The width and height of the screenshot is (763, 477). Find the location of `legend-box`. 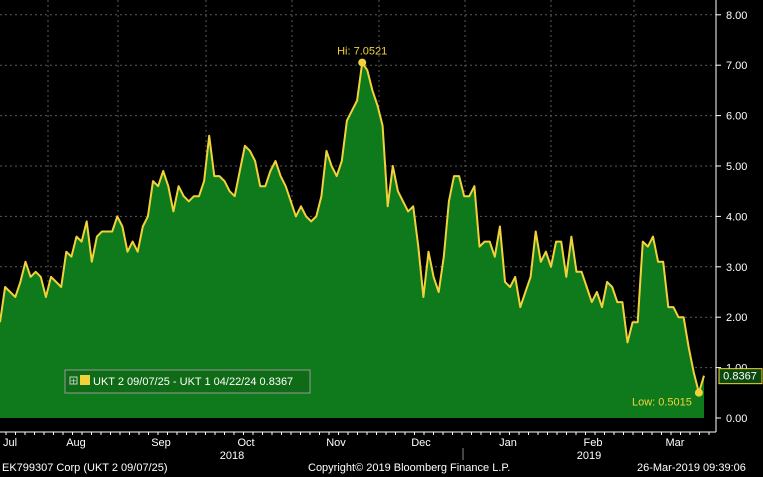

legend-box is located at coordinates (187, 381).